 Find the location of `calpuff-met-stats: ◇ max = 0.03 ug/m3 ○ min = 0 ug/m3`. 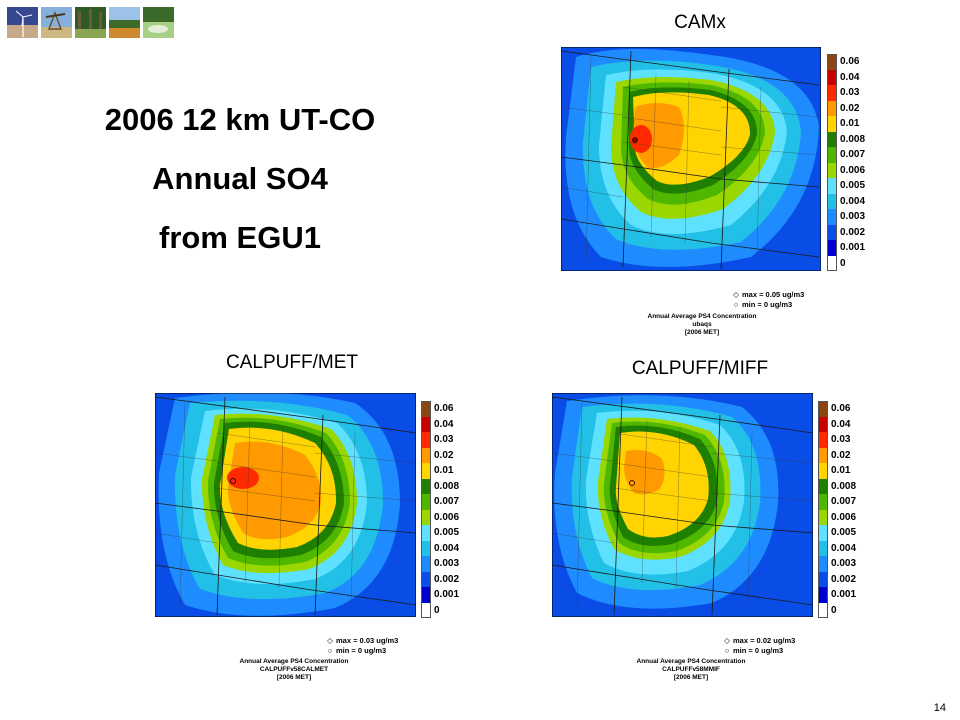

calpuff-met-stats: ◇ max = 0.03 ug/m3 ○ min = 0 ug/m3 is located at coordinates (362, 646).